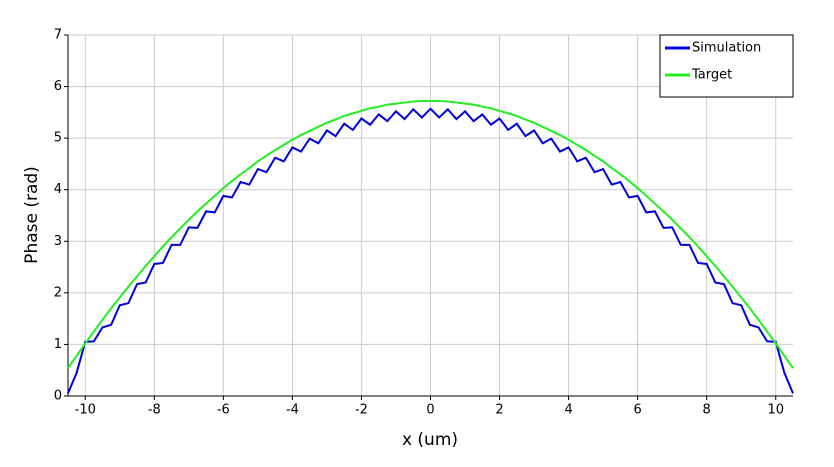 The height and width of the screenshot is (467, 834). What do you see at coordinates (32, 215) in the screenshot?
I see `y-axis-label: Phase (rad)` at bounding box center [32, 215].